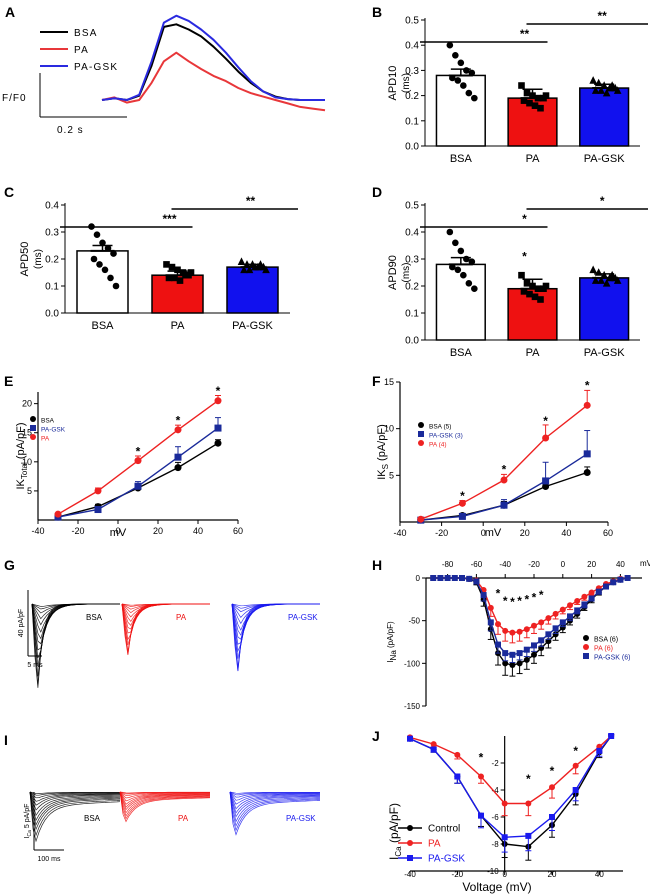  Describe the element at coordinates (496, 790) in the screenshot. I see `y-tick-label: -4` at that location.